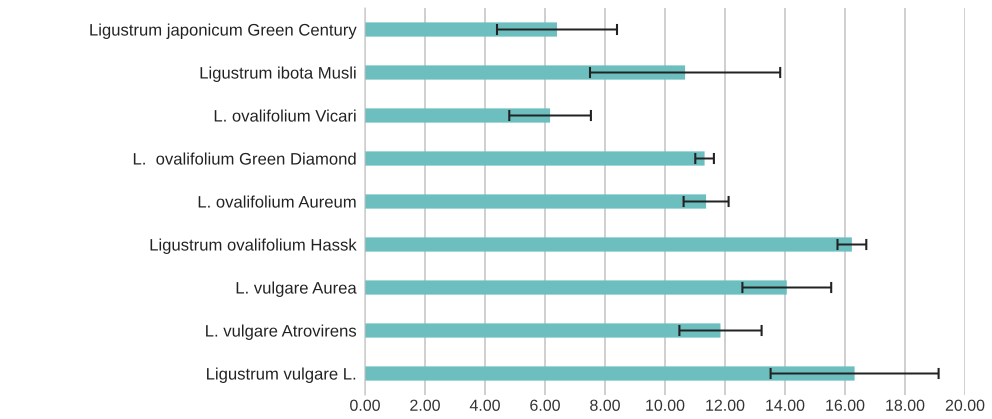  I want to click on x-tick-label: 4.00, so click(485, 405).